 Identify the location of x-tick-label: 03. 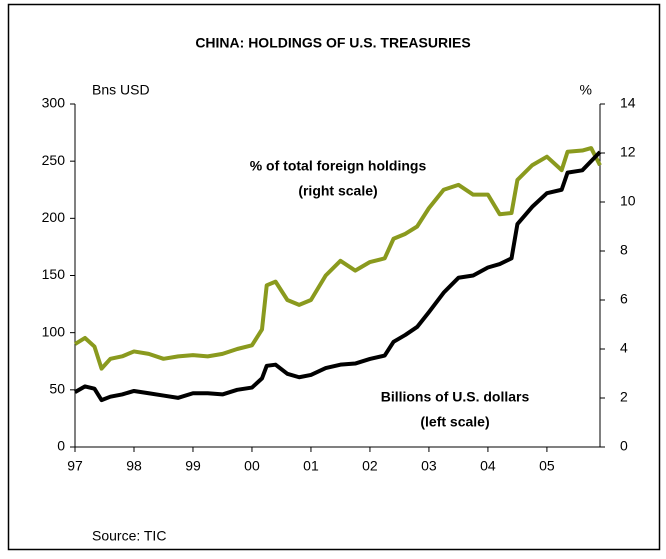
(429, 466).